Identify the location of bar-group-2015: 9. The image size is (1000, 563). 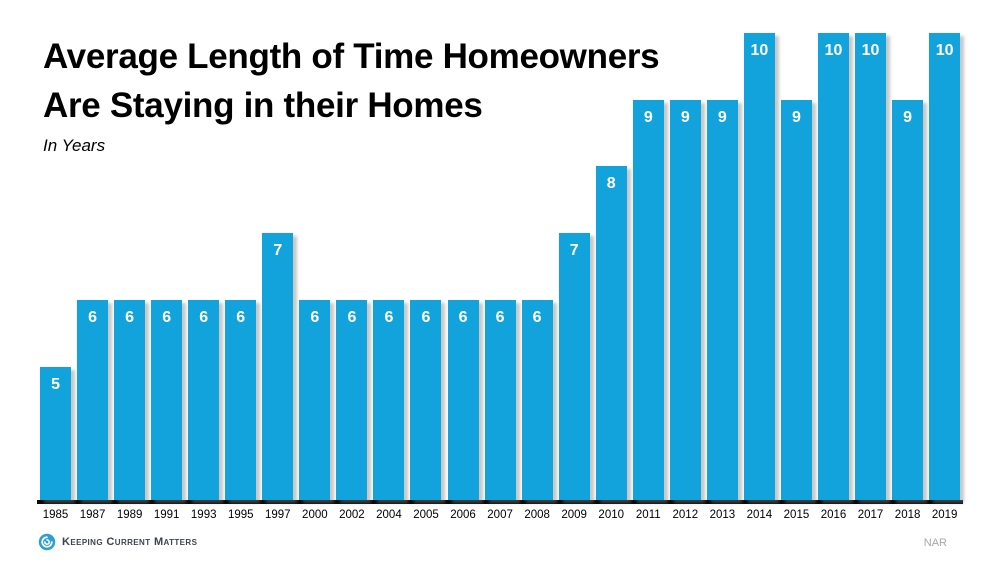
(796, 266).